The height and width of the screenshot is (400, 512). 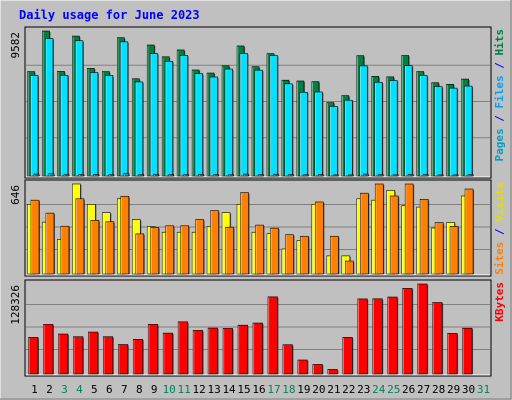 I want to click on x-tick-label: 15, so click(x=243, y=389).